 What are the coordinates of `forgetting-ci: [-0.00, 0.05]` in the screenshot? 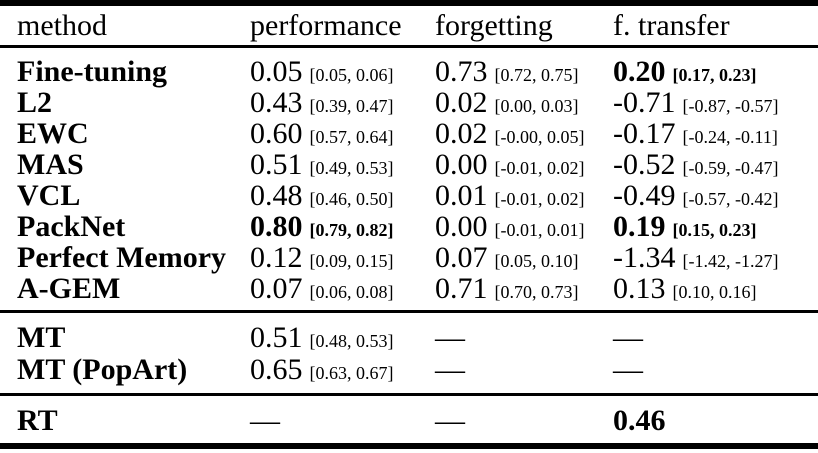 It's located at (539, 137).